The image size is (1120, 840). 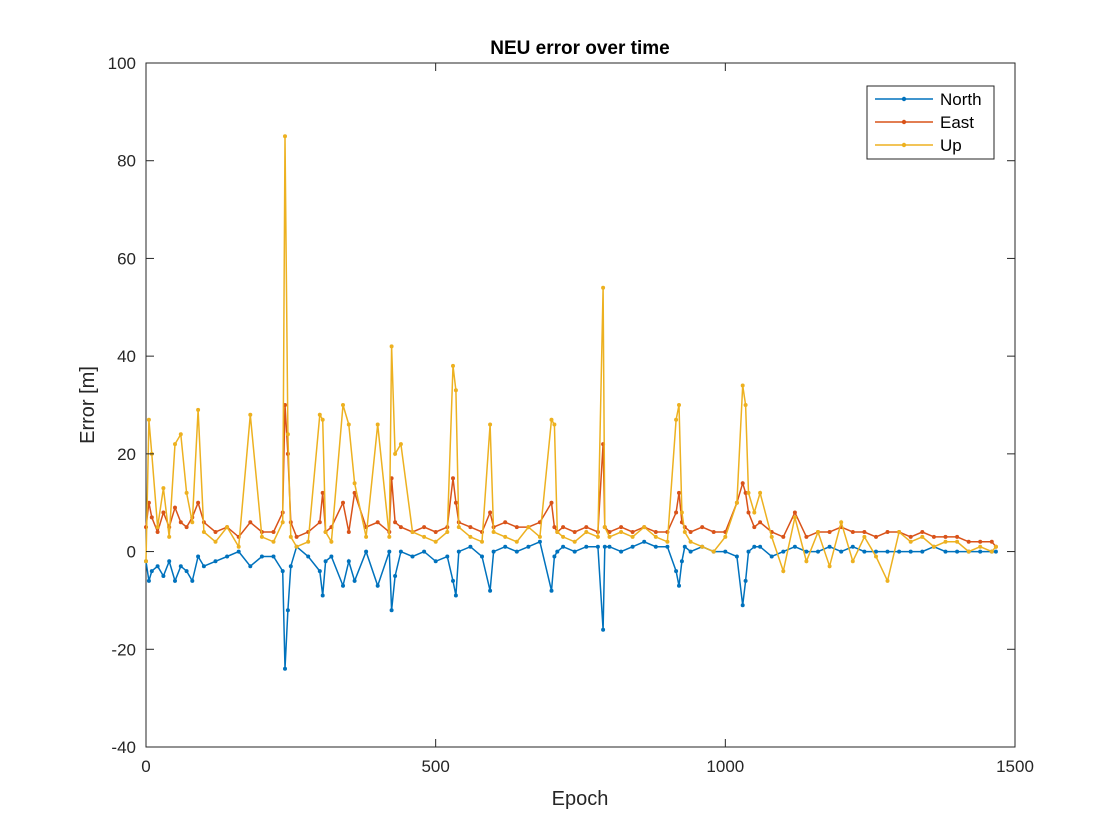 What do you see at coordinates (123, 747) in the screenshot?
I see `y-tick-label: -40` at bounding box center [123, 747].